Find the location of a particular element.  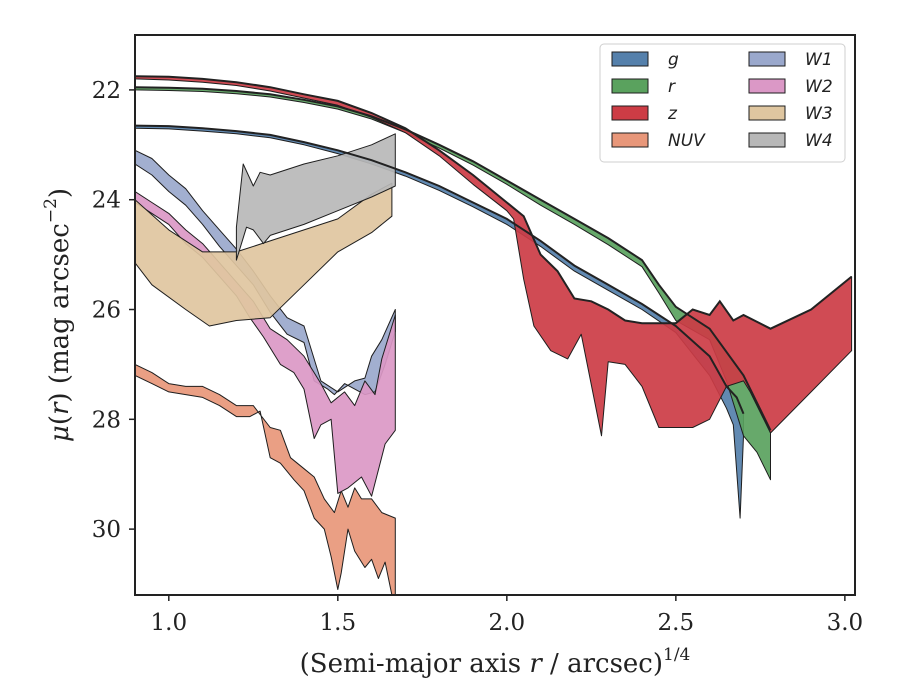

legend-swatch-w3 is located at coordinates (767, 113).